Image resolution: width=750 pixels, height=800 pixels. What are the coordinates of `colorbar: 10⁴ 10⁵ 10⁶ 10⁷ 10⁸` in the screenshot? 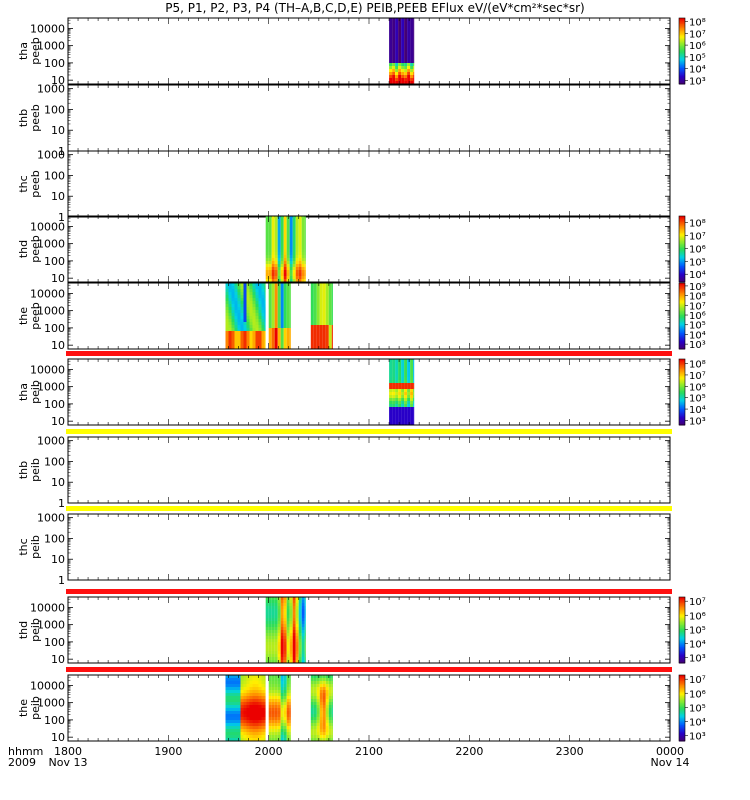 It's located at (692, 249).